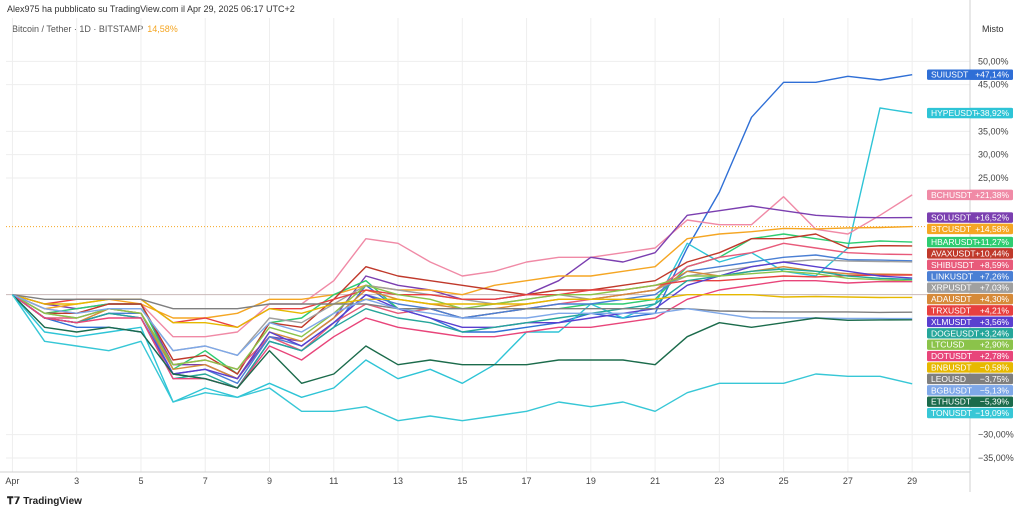  I want to click on logo-text: TradingView, so click(52, 501).